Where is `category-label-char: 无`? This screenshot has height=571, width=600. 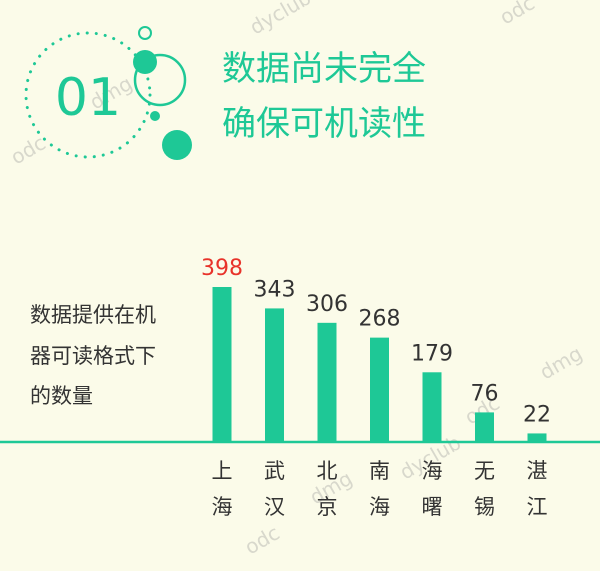
category-label-char: 无 is located at coordinates (484, 471).